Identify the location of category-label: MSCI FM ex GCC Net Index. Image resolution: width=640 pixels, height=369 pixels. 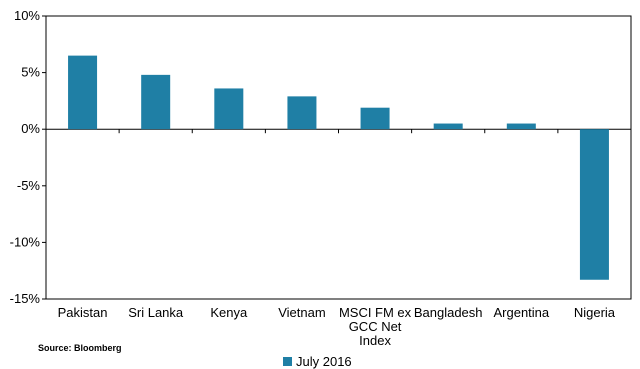
(375, 326).